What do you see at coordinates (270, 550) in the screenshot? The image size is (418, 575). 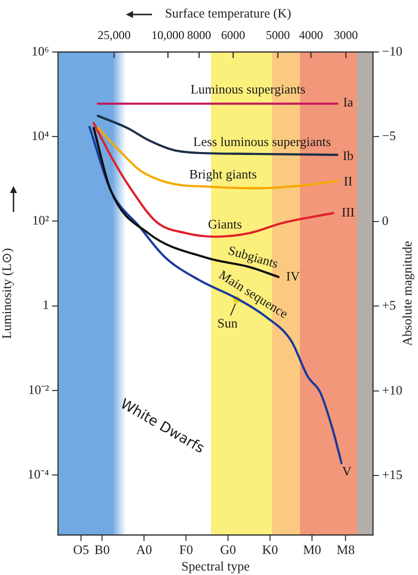 I see `x-tick-label: K0` at bounding box center [270, 550].